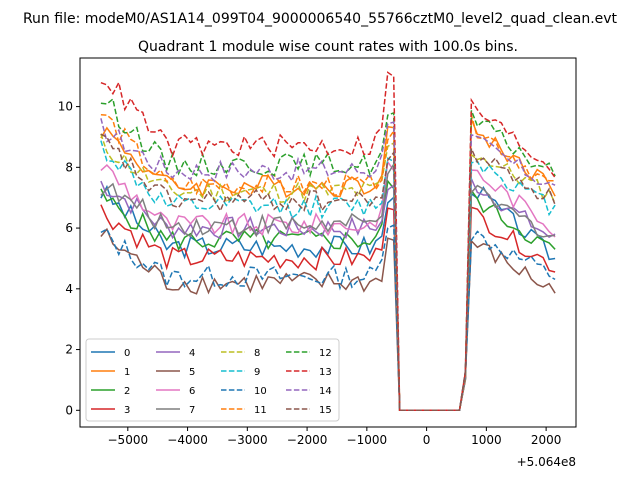 The width and height of the screenshot is (640, 480). I want to click on legend-label-6: 6, so click(192, 391).